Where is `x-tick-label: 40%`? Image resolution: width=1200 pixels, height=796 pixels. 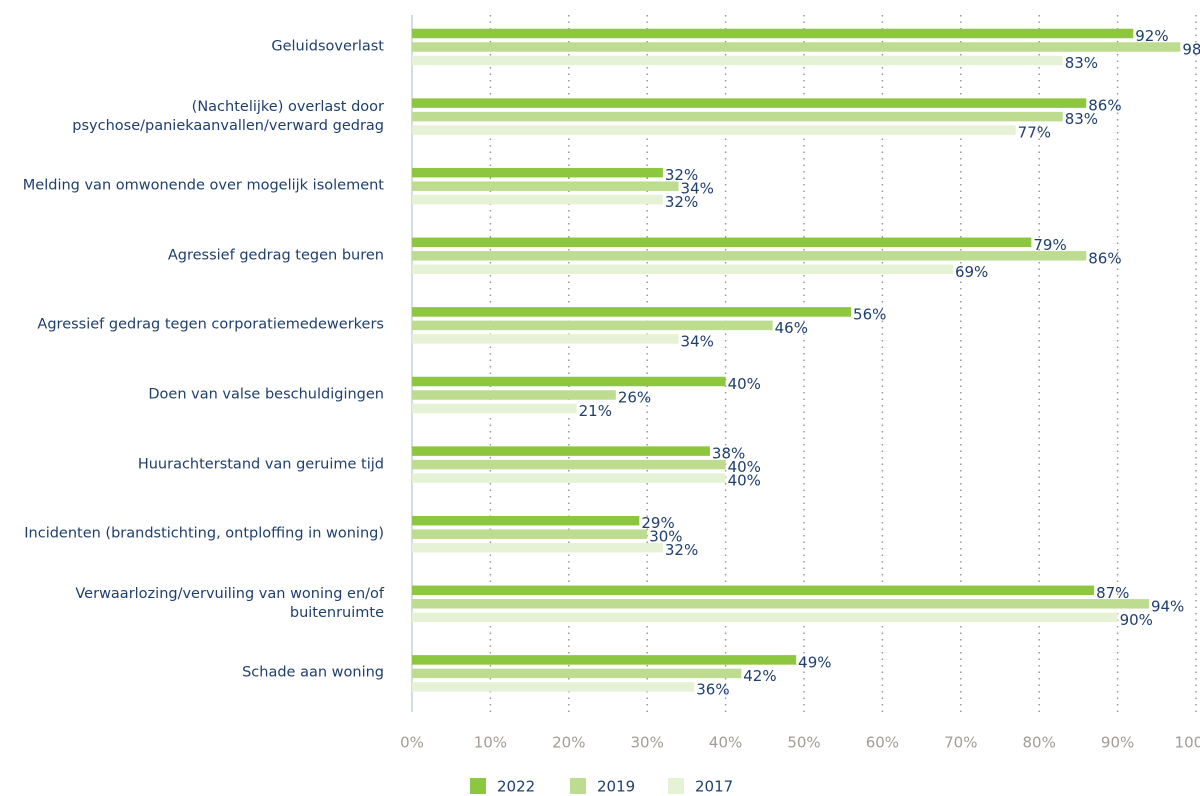
x-tick-label: 40% is located at coordinates (725, 743).